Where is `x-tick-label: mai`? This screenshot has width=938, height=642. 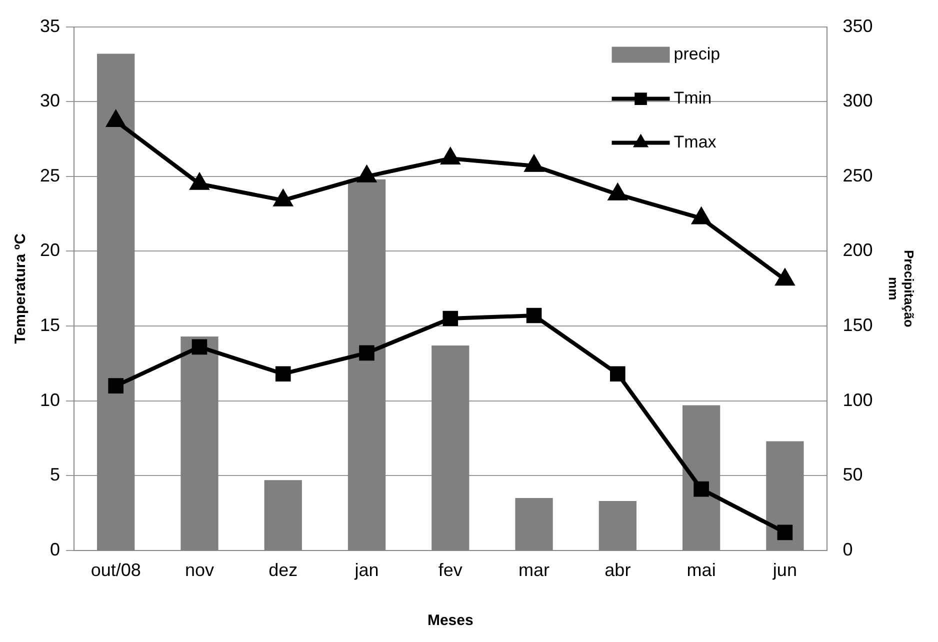 x-tick-label: mai is located at coordinates (701, 570).